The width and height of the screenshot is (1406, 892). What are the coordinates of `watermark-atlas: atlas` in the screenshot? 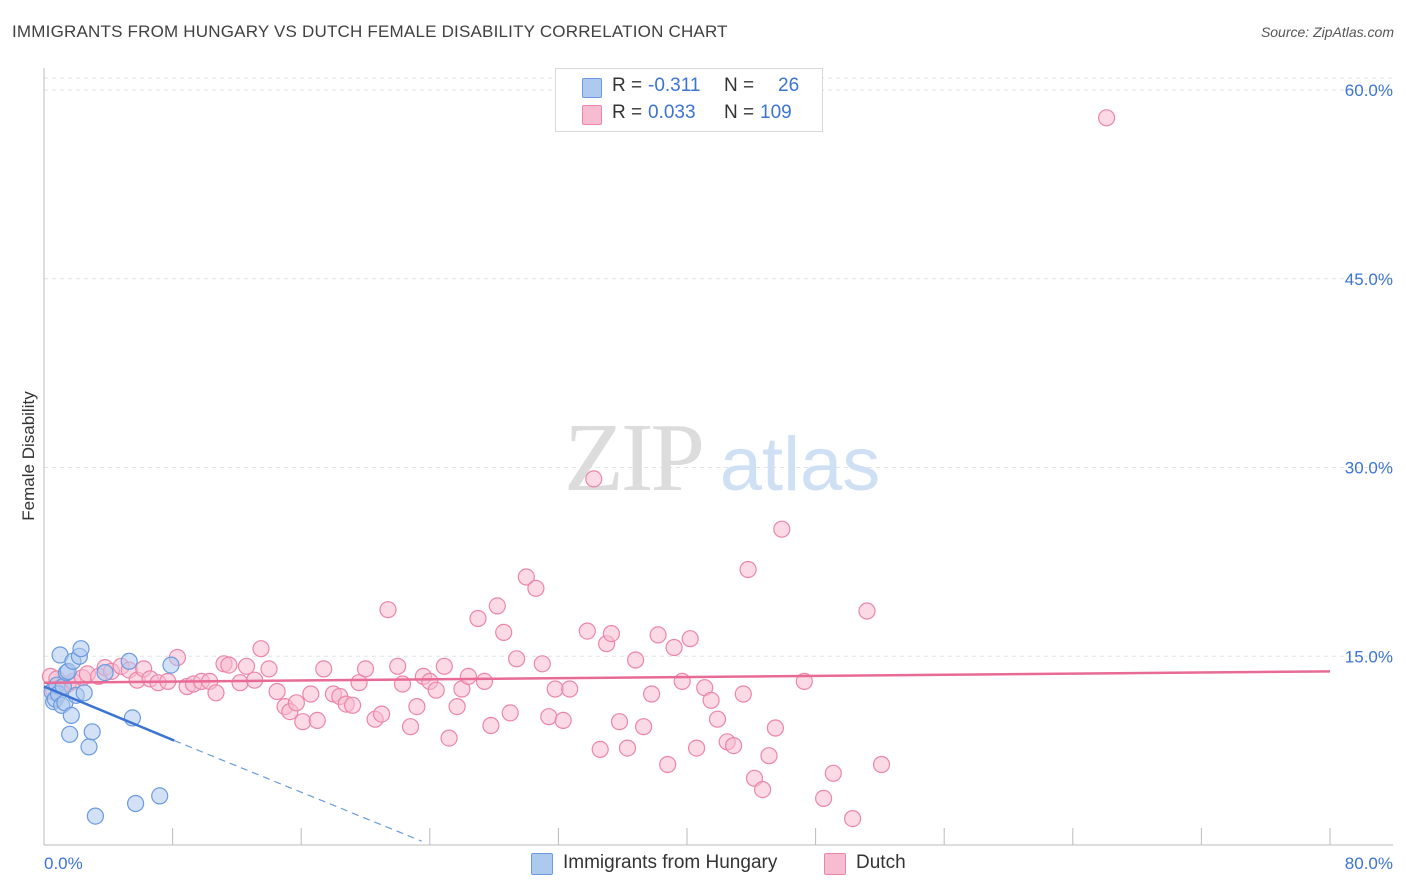 It's located at (800, 464).